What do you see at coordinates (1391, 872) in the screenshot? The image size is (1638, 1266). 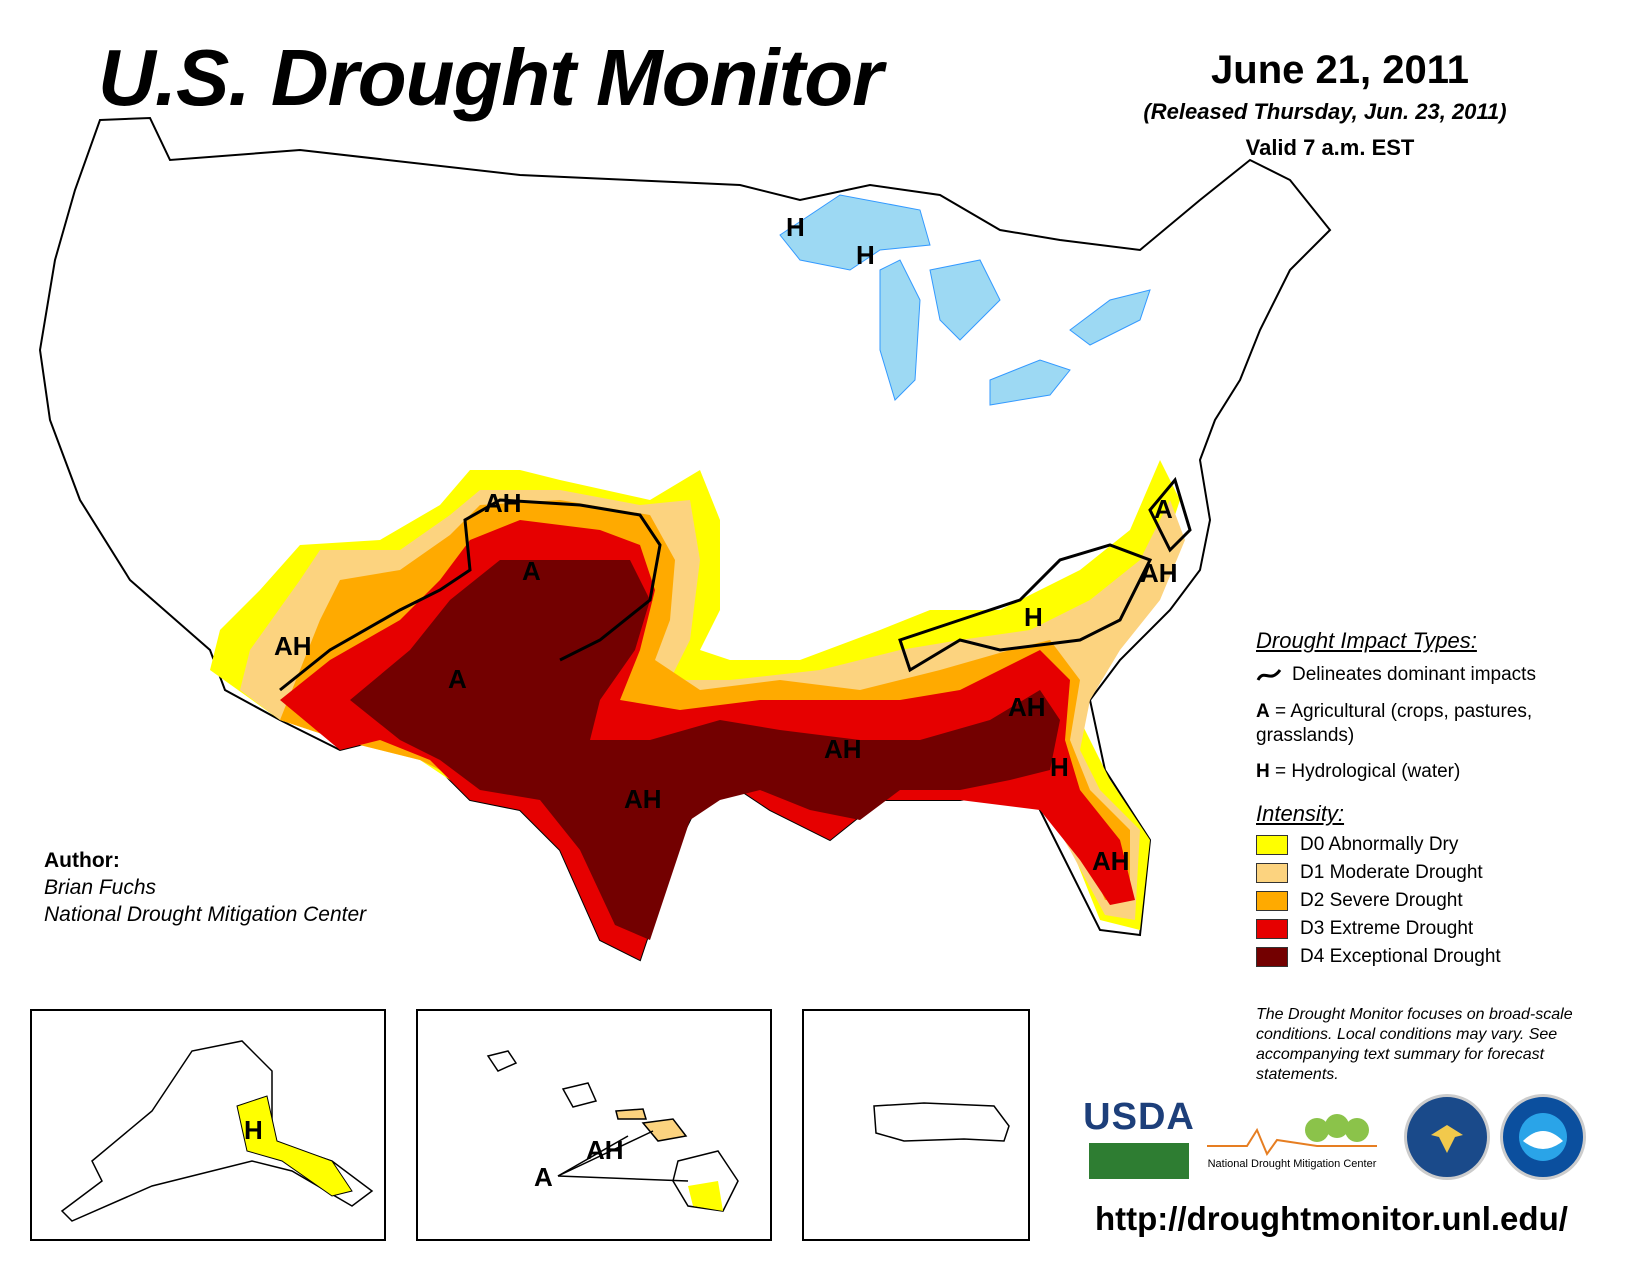 I see `legend-label-d1: D1 Moderate Drought` at bounding box center [1391, 872].